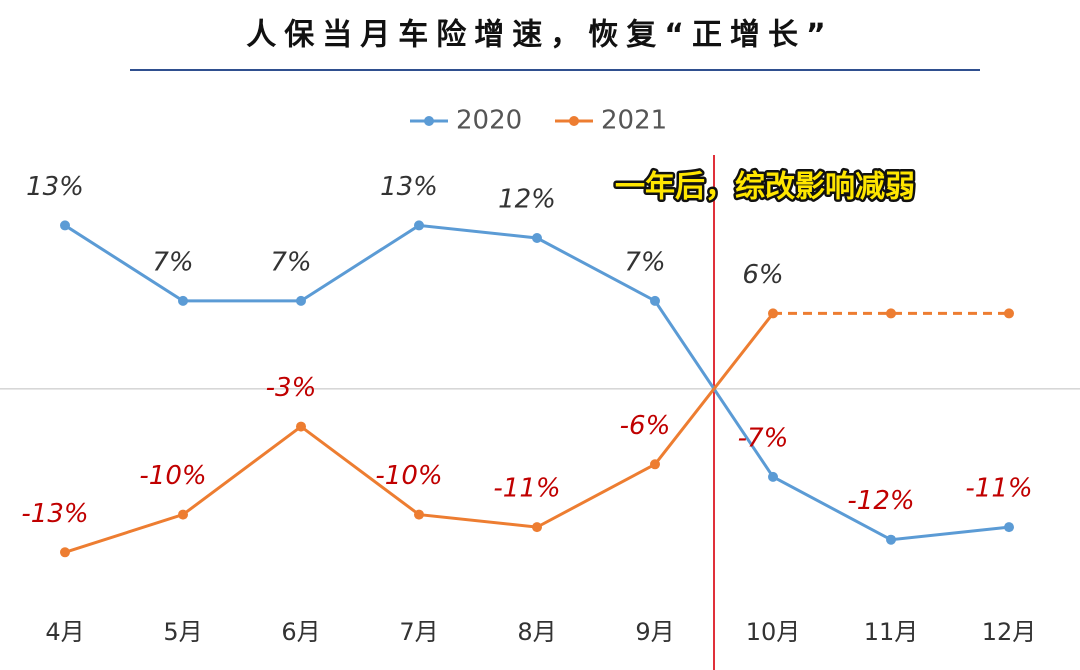  Describe the element at coordinates (891, 632) in the screenshot. I see `x-tick-label: 11月` at that location.